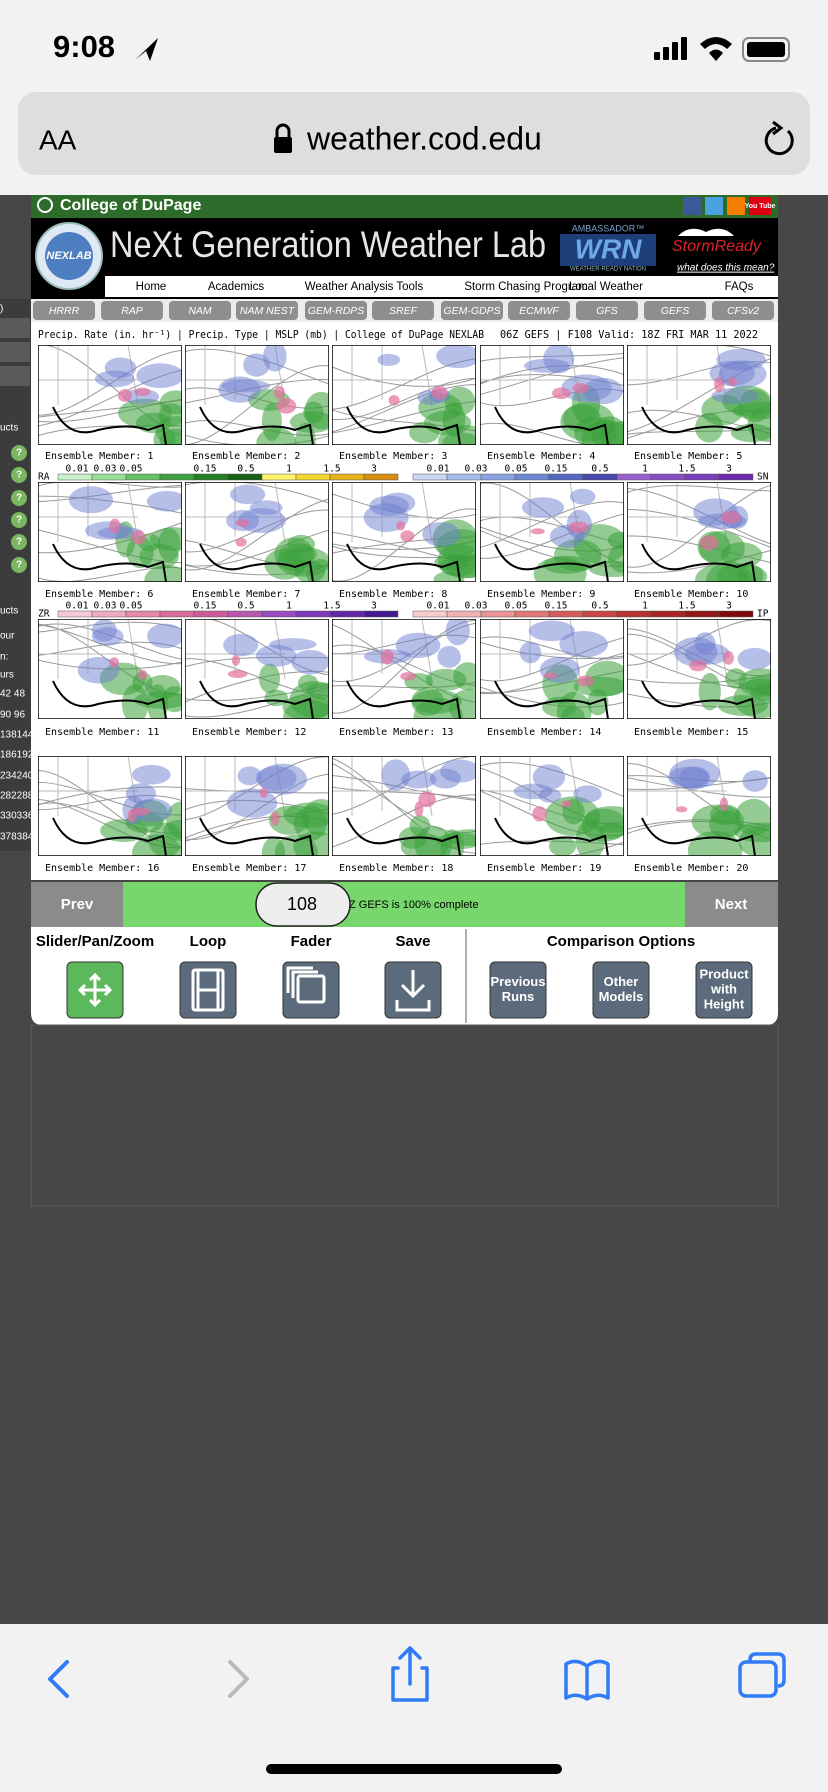  I want to click on legend-tick: 0.05, so click(516, 606).